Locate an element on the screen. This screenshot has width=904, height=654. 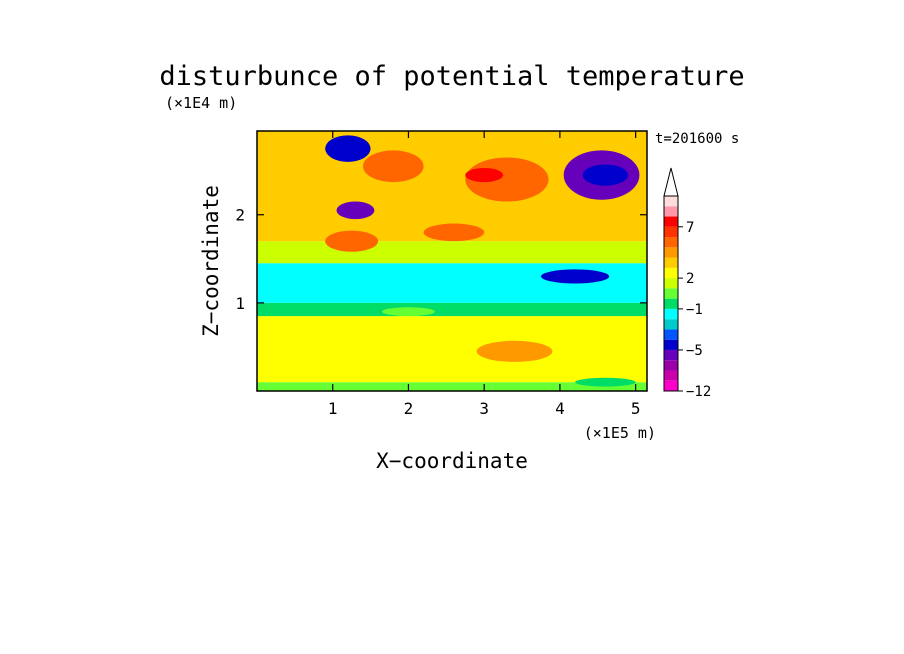
colorbar-label: 2 is located at coordinates (690, 279).